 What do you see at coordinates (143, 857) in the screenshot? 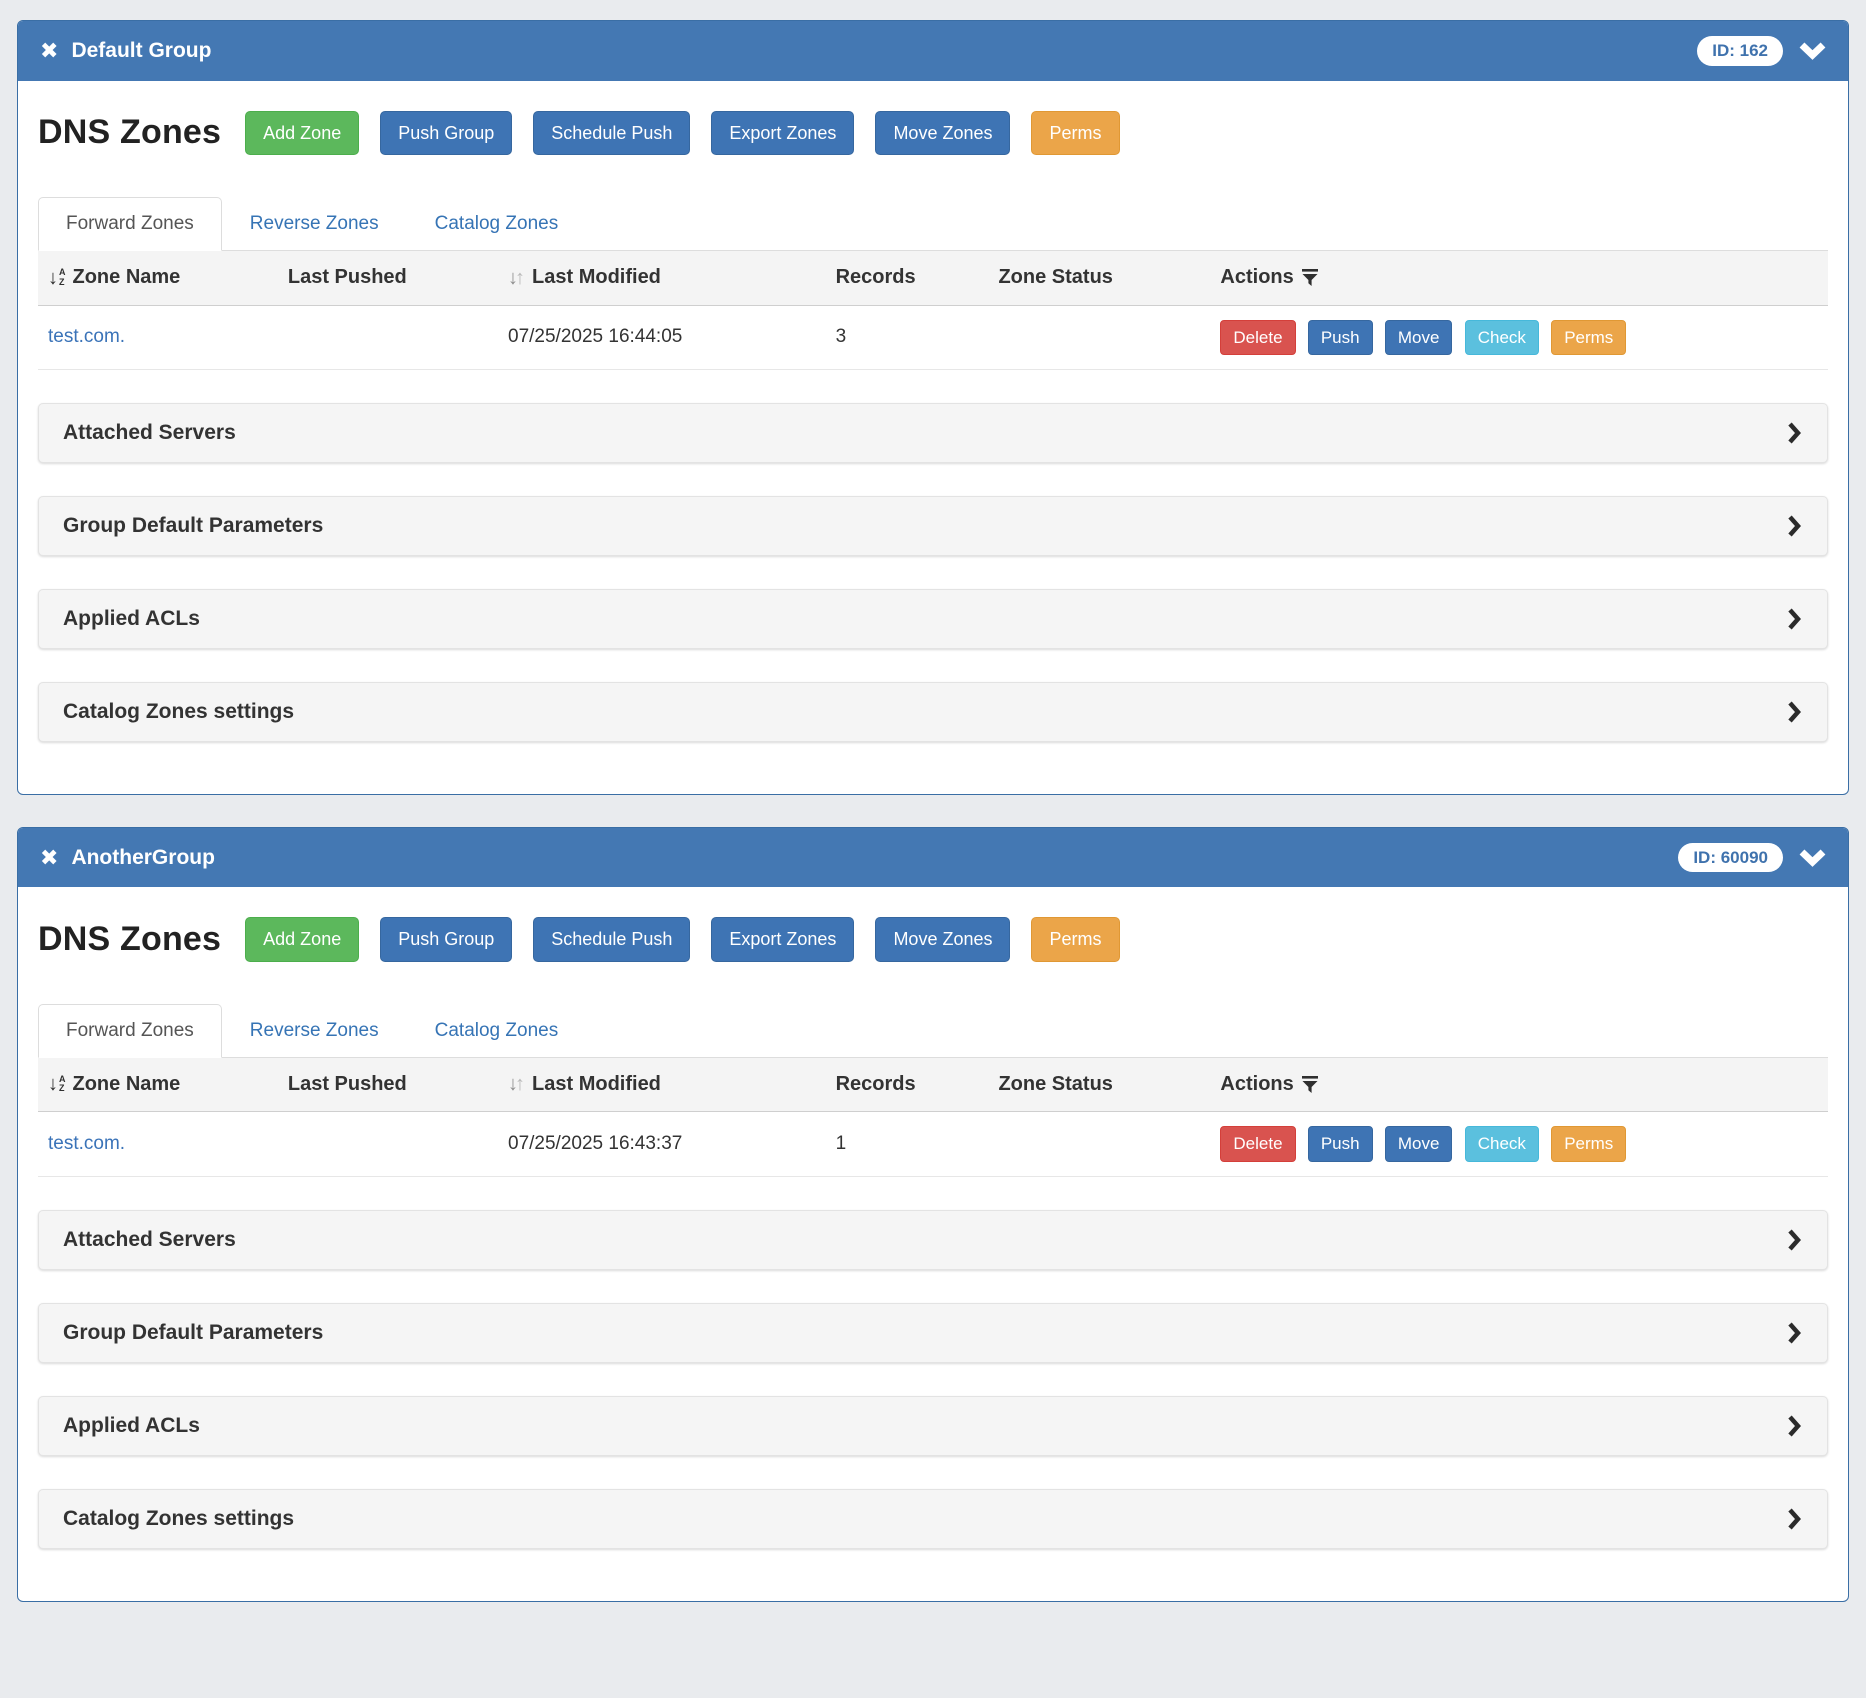
I see `group-title: AnotherGroup` at bounding box center [143, 857].